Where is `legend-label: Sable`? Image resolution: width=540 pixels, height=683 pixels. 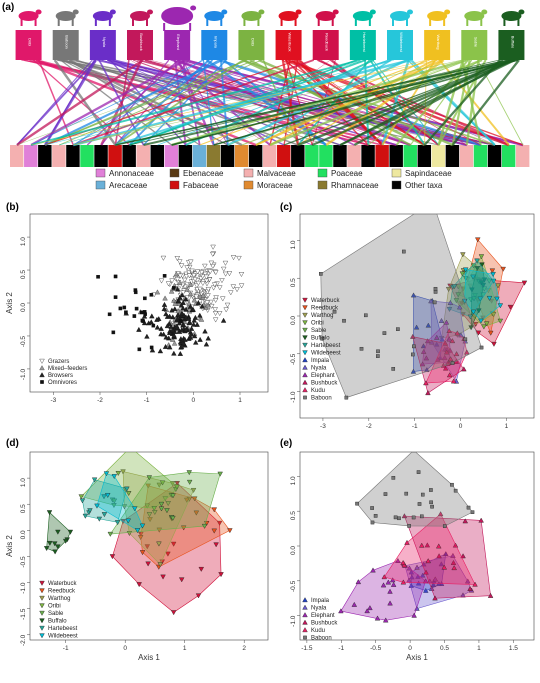 legend-label: Sable is located at coordinates (319, 331).